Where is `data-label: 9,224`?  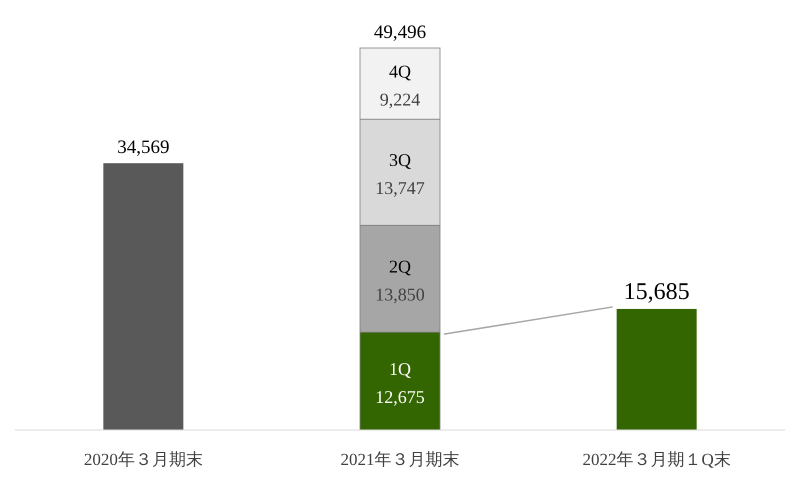 data-label: 9,224 is located at coordinates (400, 100).